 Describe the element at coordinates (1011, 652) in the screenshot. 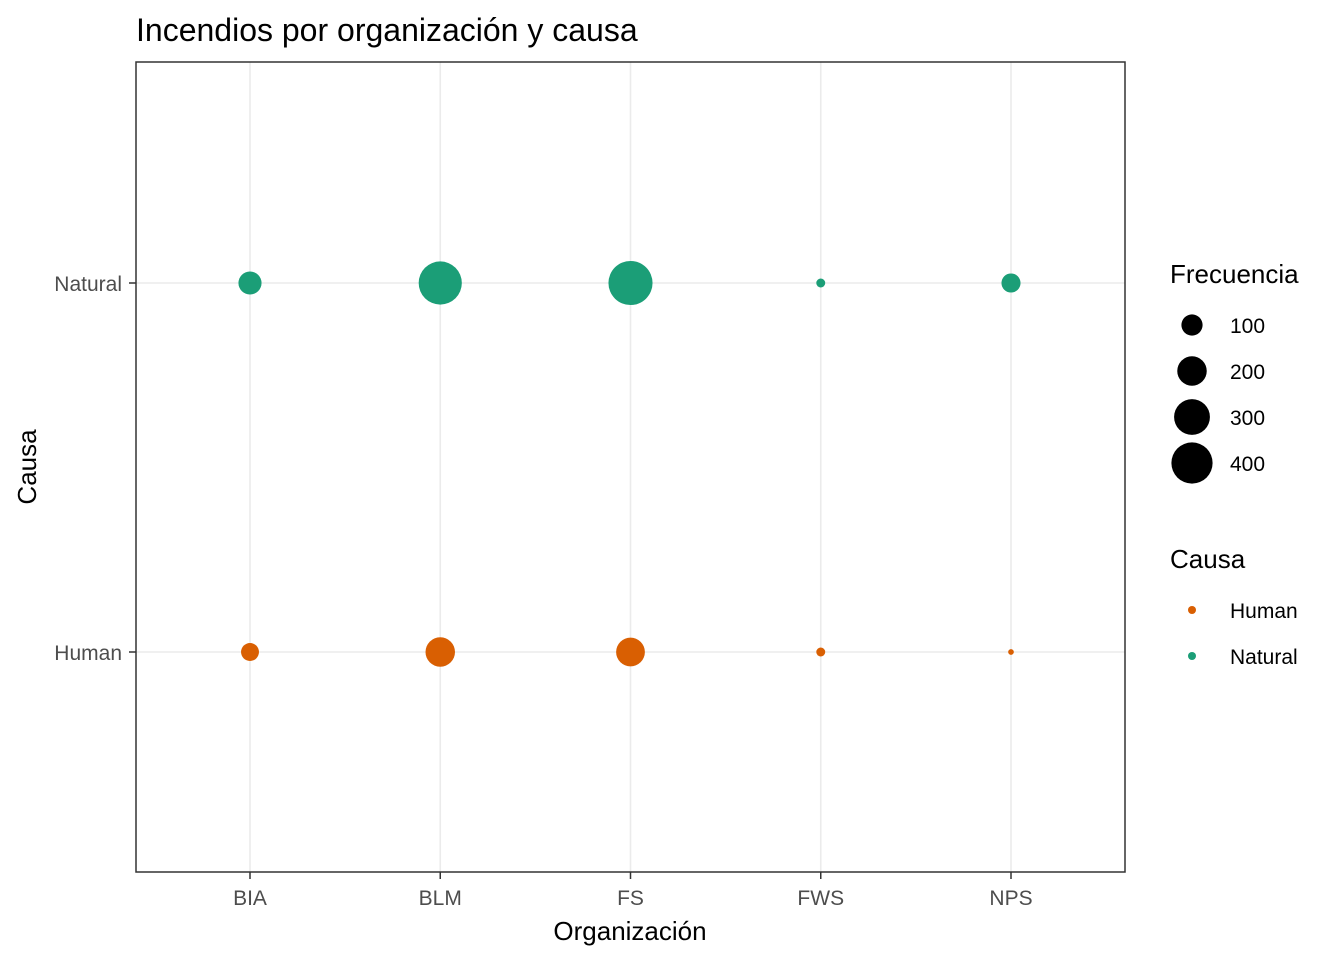

I see `point-human-nps` at that location.